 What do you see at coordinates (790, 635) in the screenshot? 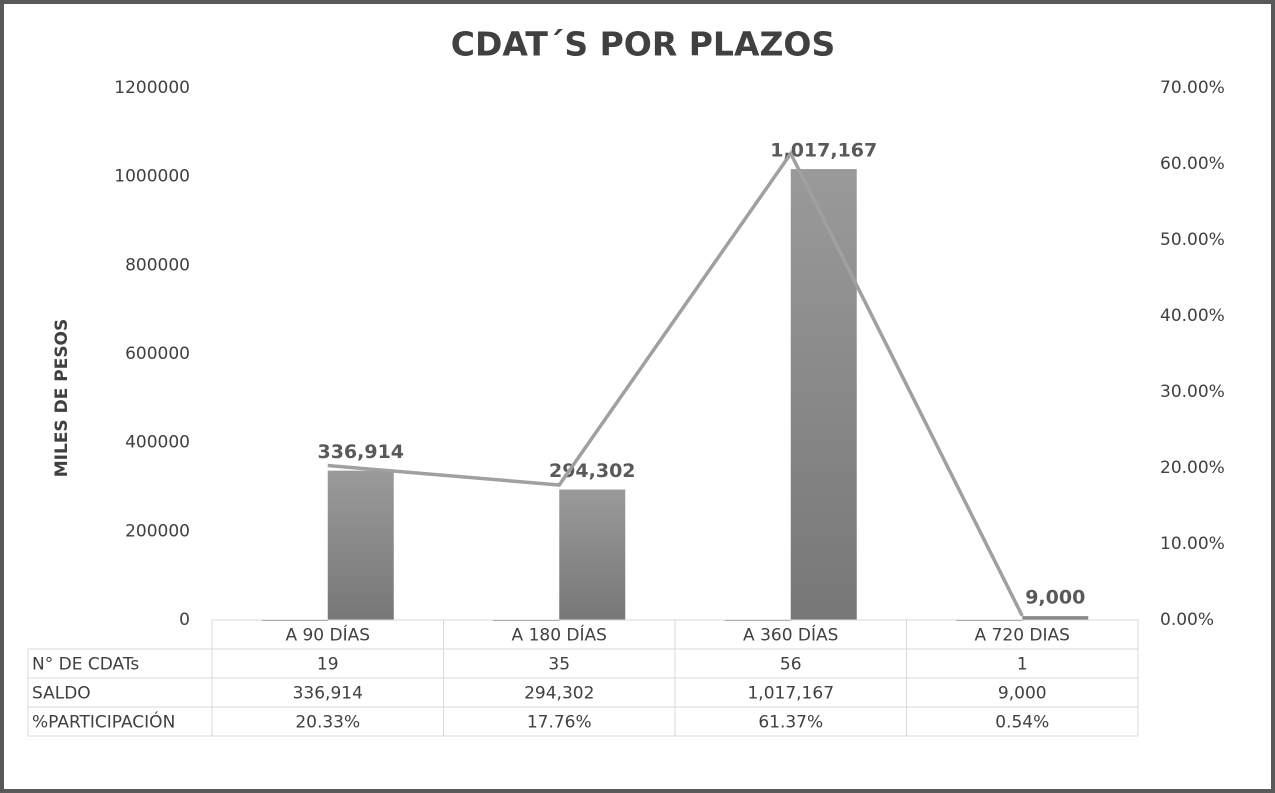
I see `x-tick-label: A 360 DÍAS` at bounding box center [790, 635].